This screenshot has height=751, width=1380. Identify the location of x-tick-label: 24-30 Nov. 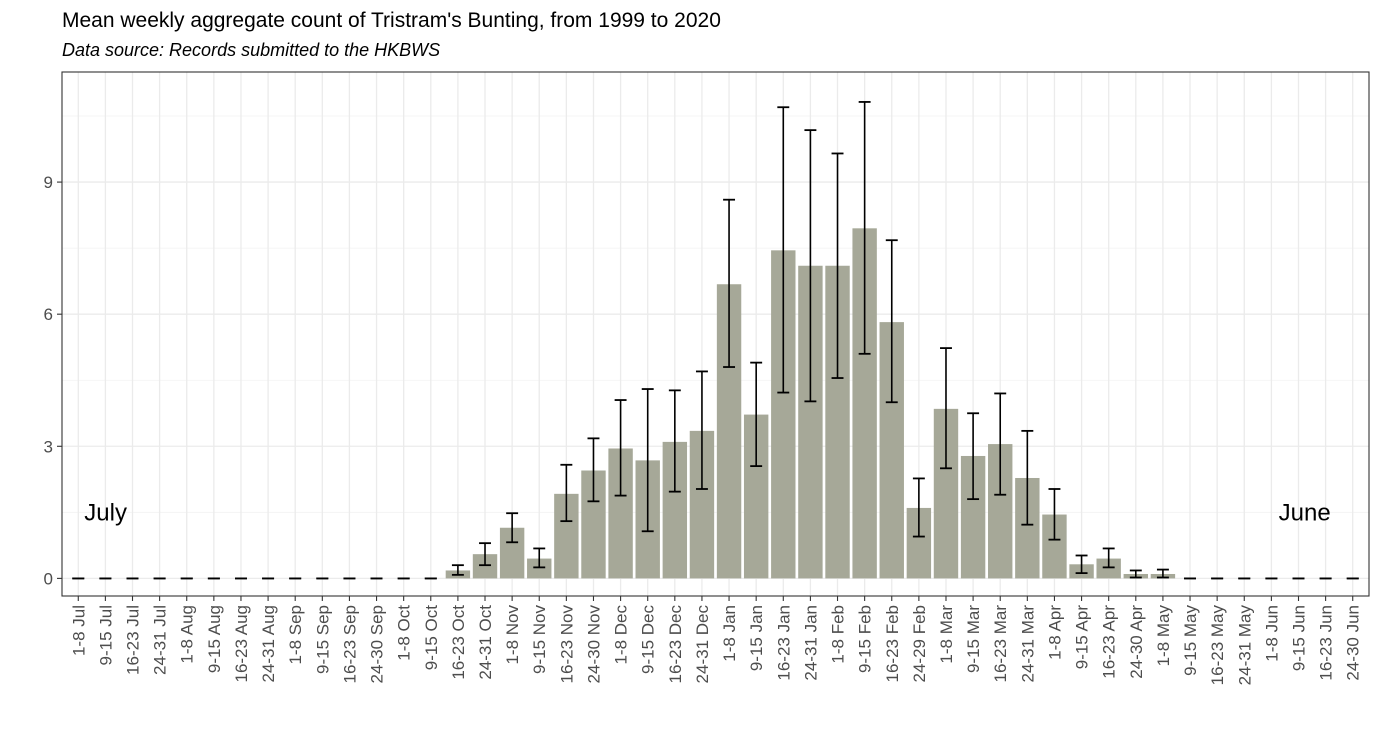
(593, 644).